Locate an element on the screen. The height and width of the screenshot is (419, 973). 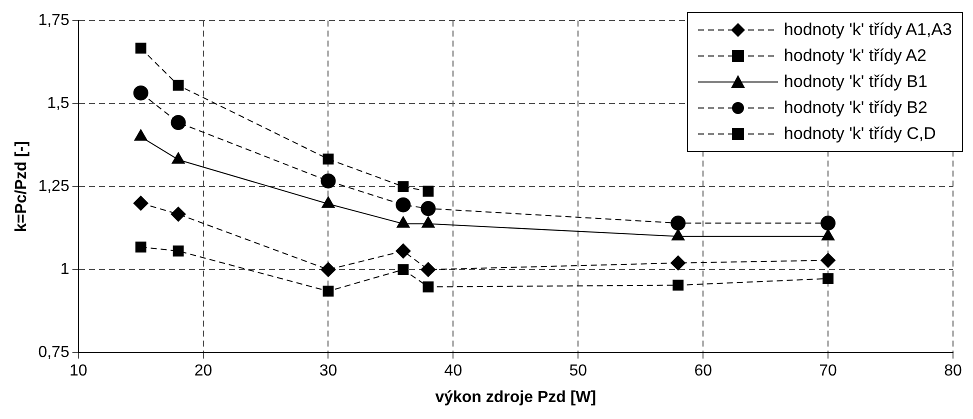
x-tick-label: 30 is located at coordinates (328, 371).